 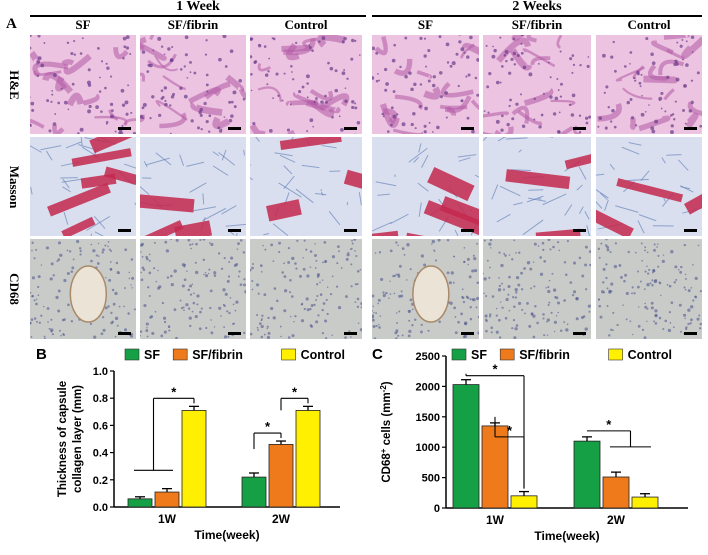 What do you see at coordinates (100, 399) in the screenshot?
I see `y-tick-label: 0.8` at bounding box center [100, 399].